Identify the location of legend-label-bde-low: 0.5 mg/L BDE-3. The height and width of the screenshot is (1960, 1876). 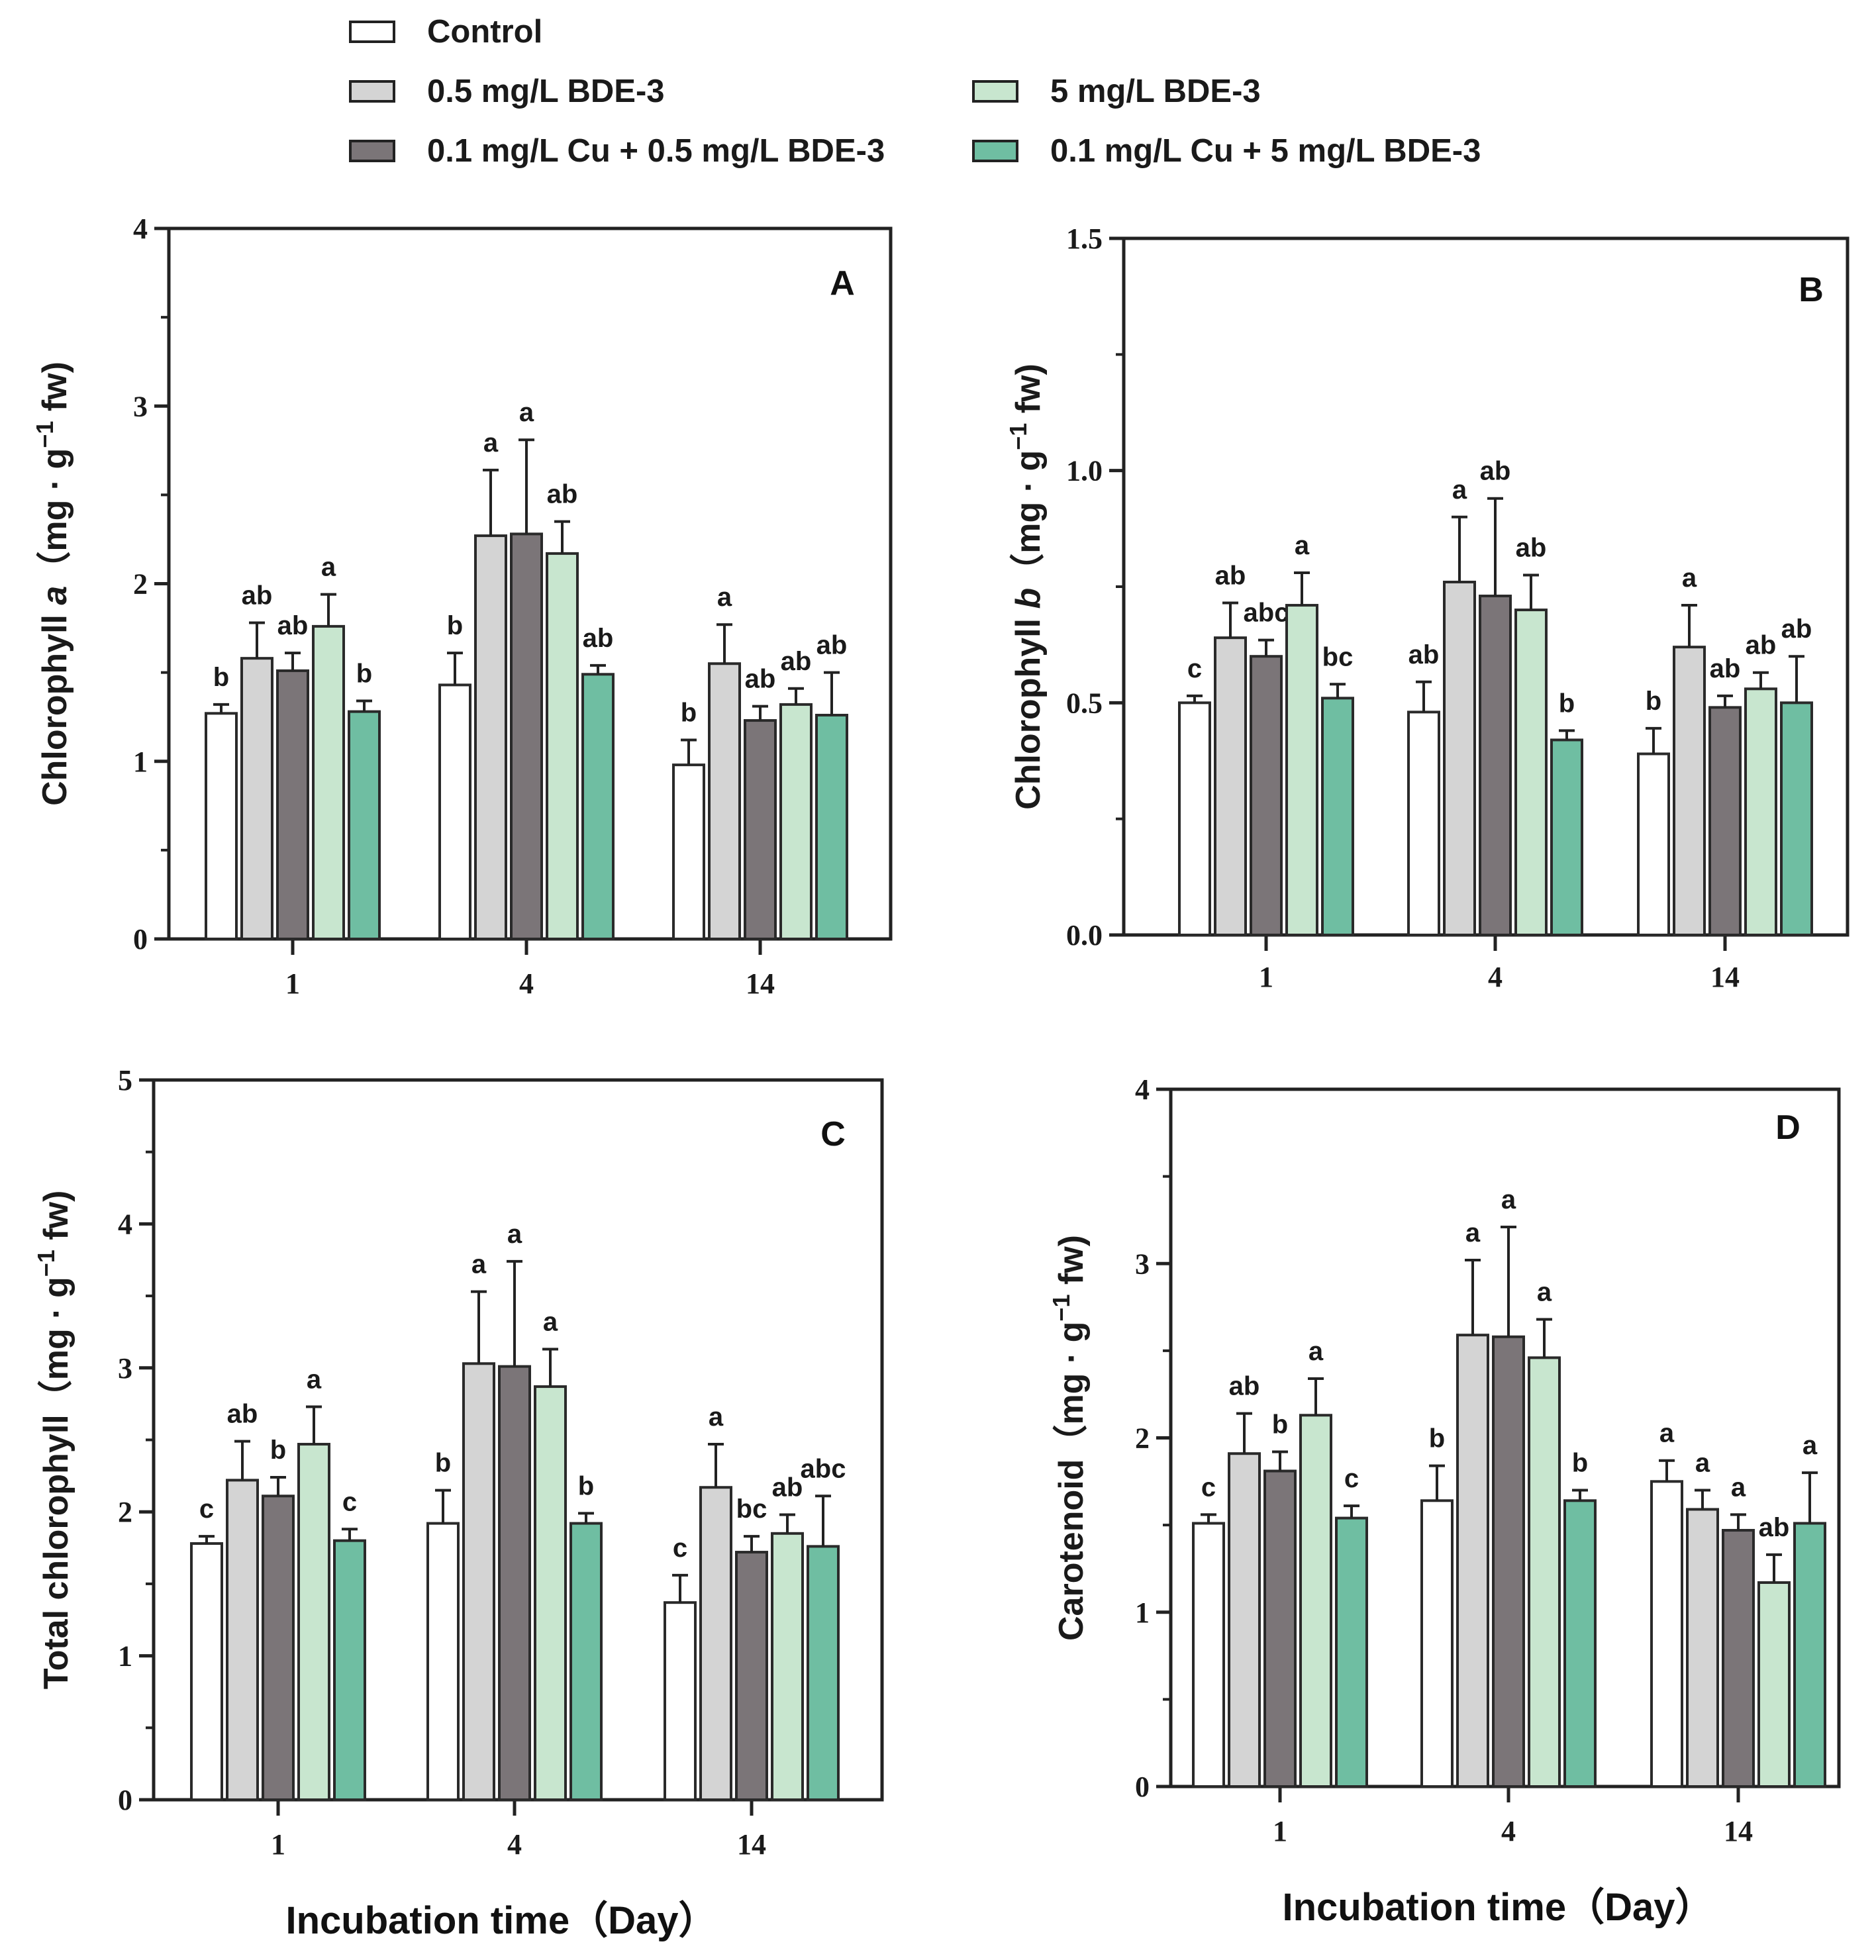
(546, 91).